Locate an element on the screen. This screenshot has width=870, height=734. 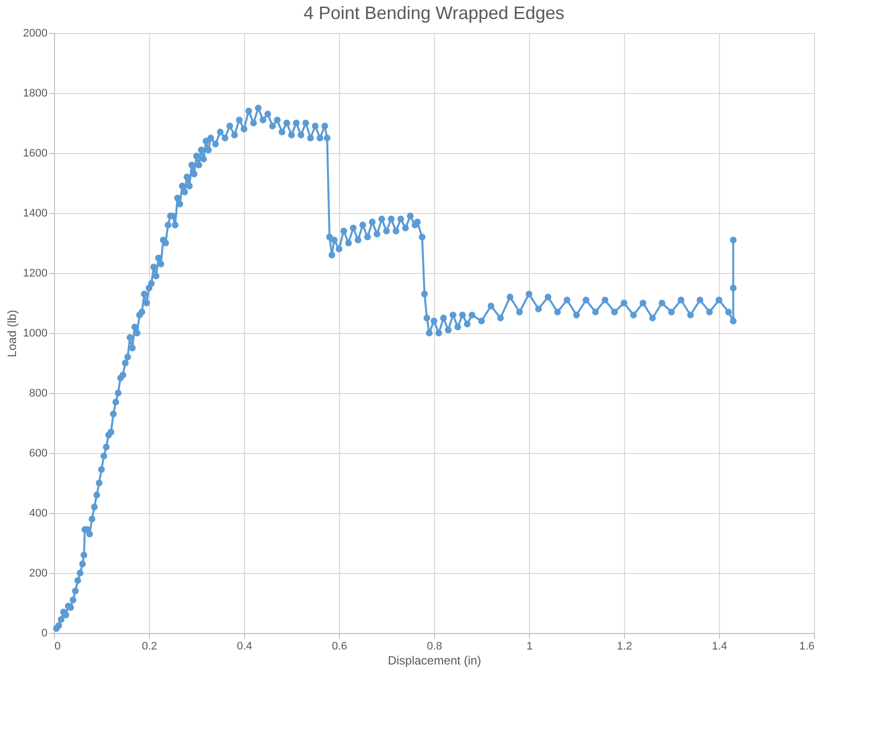
x-tick-label: 1.2 is located at coordinates (624, 646).